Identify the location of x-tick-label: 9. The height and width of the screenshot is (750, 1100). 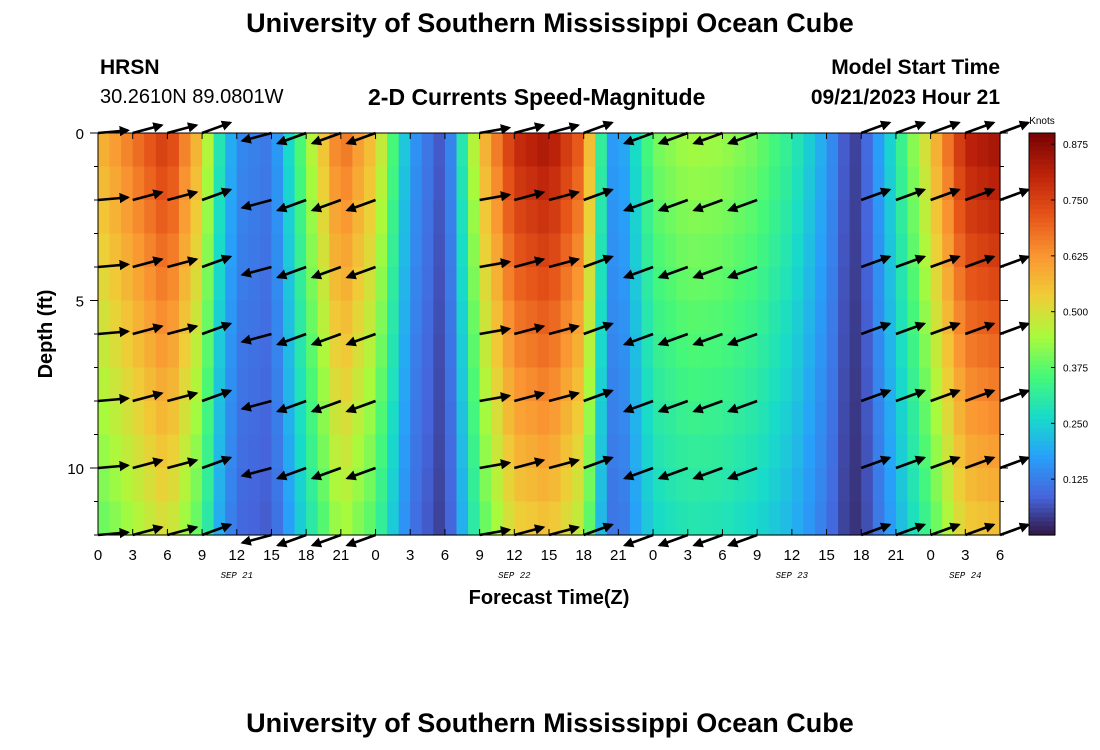
(479, 555).